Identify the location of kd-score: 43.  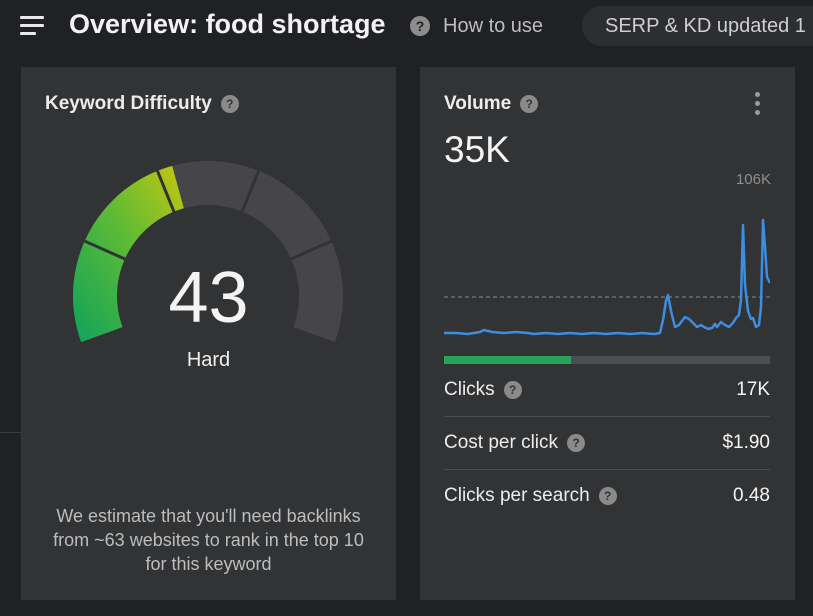
(208, 298).